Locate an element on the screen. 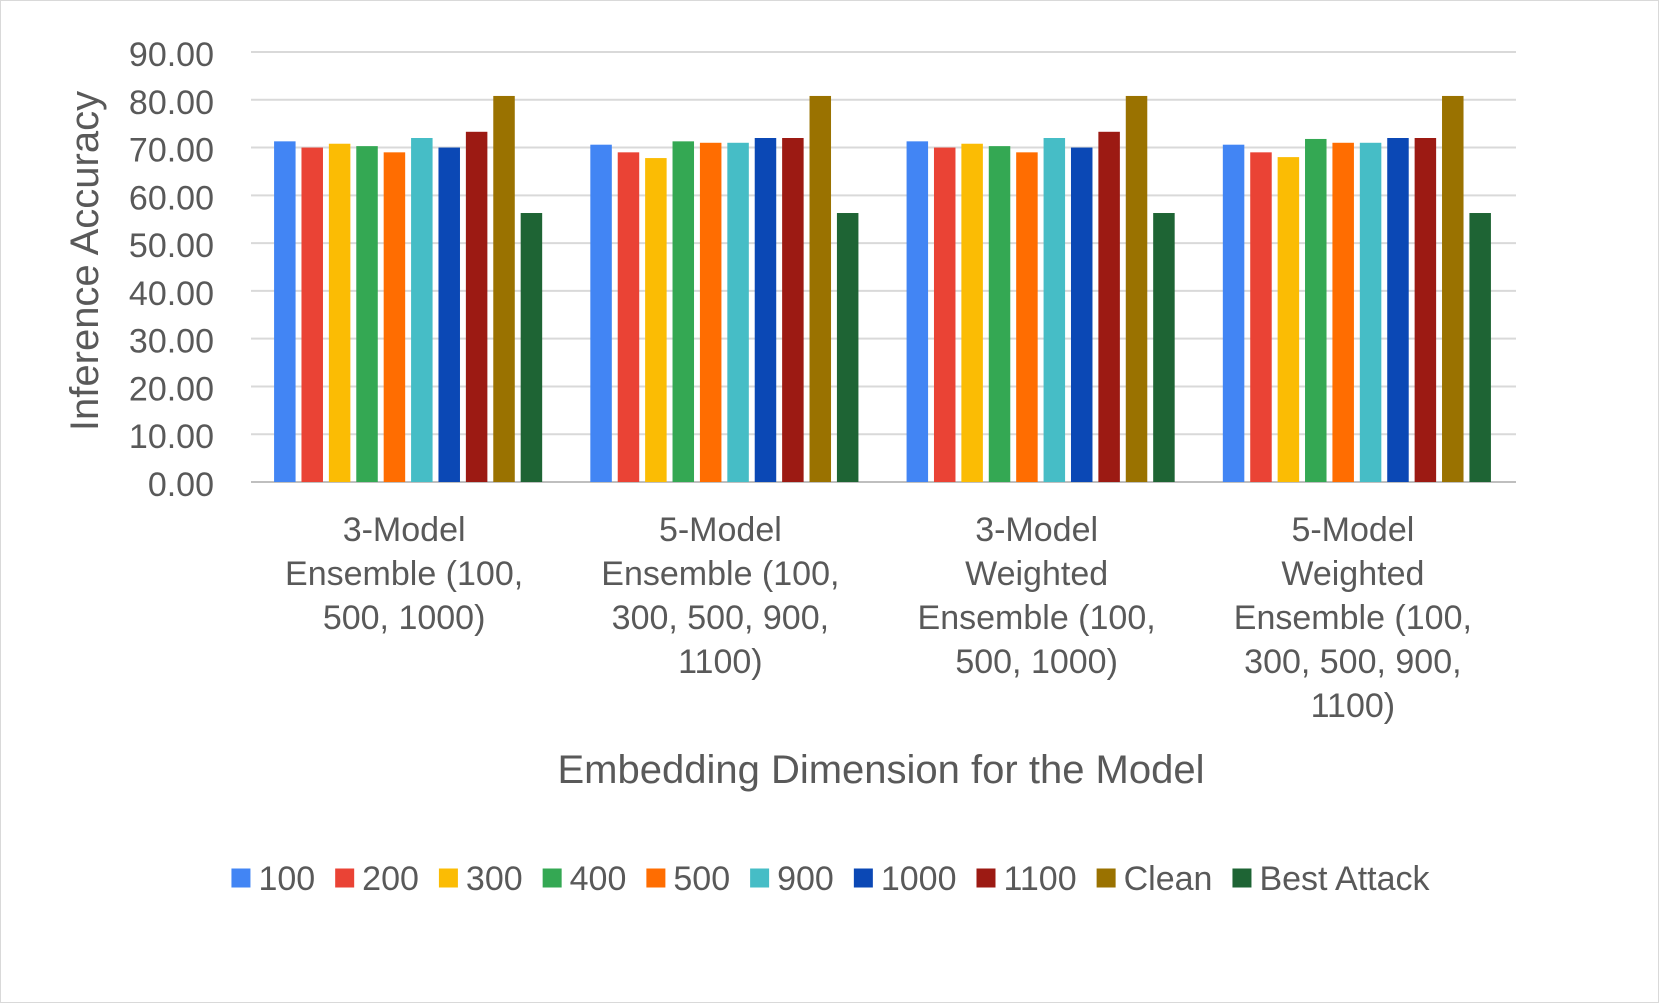 The width and height of the screenshot is (1659, 1004). legend-label: 500 is located at coordinates (701, 879).